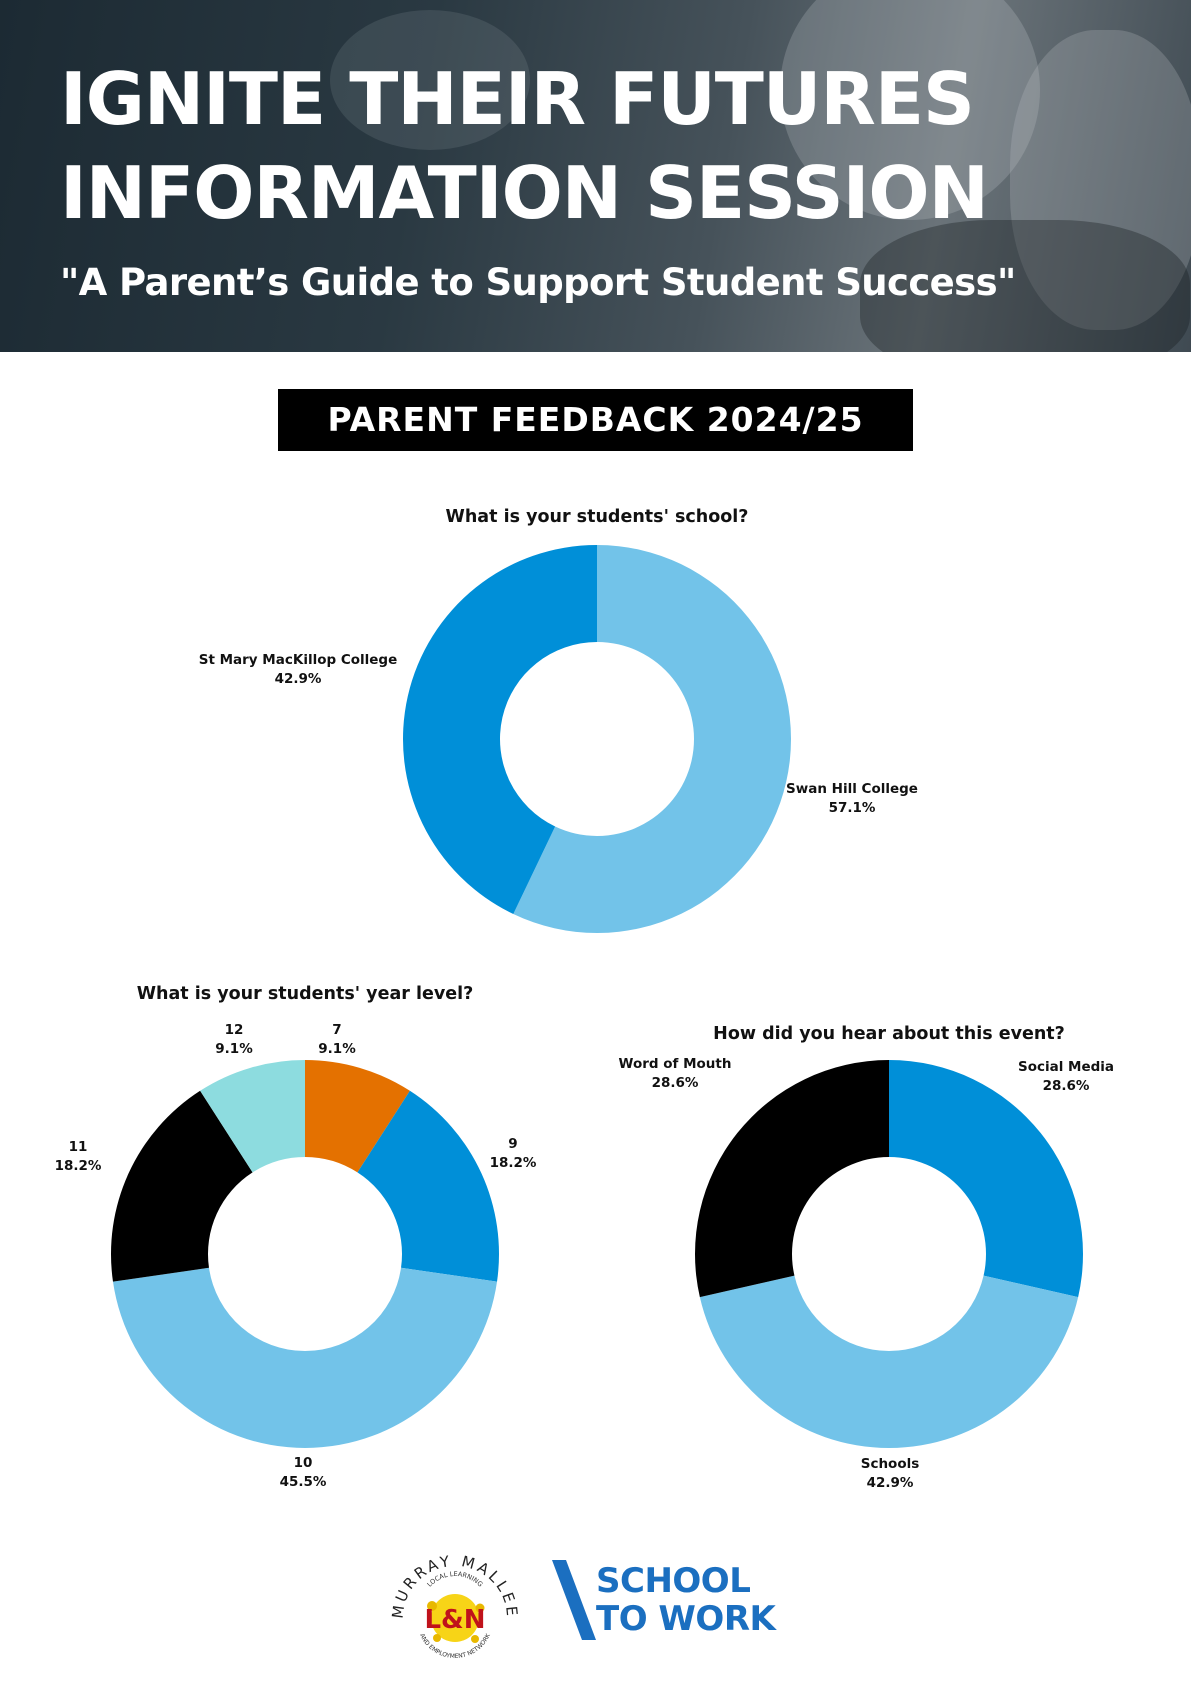  What do you see at coordinates (513, 1154) in the screenshot?
I see `slice-label-9: 9 18.2%` at bounding box center [513, 1154].